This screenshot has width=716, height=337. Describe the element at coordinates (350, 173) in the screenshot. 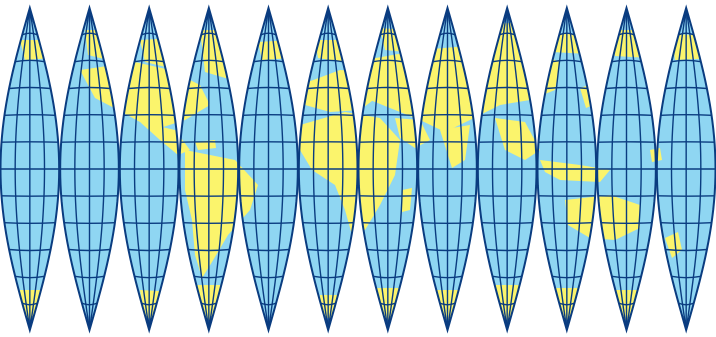

I see `africa` at that location.